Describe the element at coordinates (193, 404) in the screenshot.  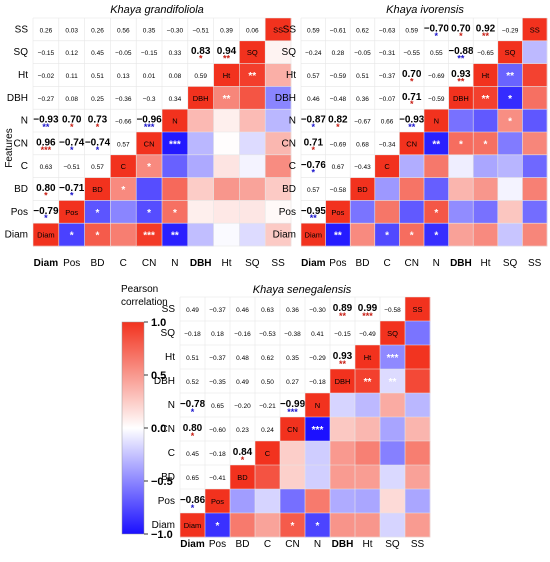
I see `correlation-value: −0.78` at that location.